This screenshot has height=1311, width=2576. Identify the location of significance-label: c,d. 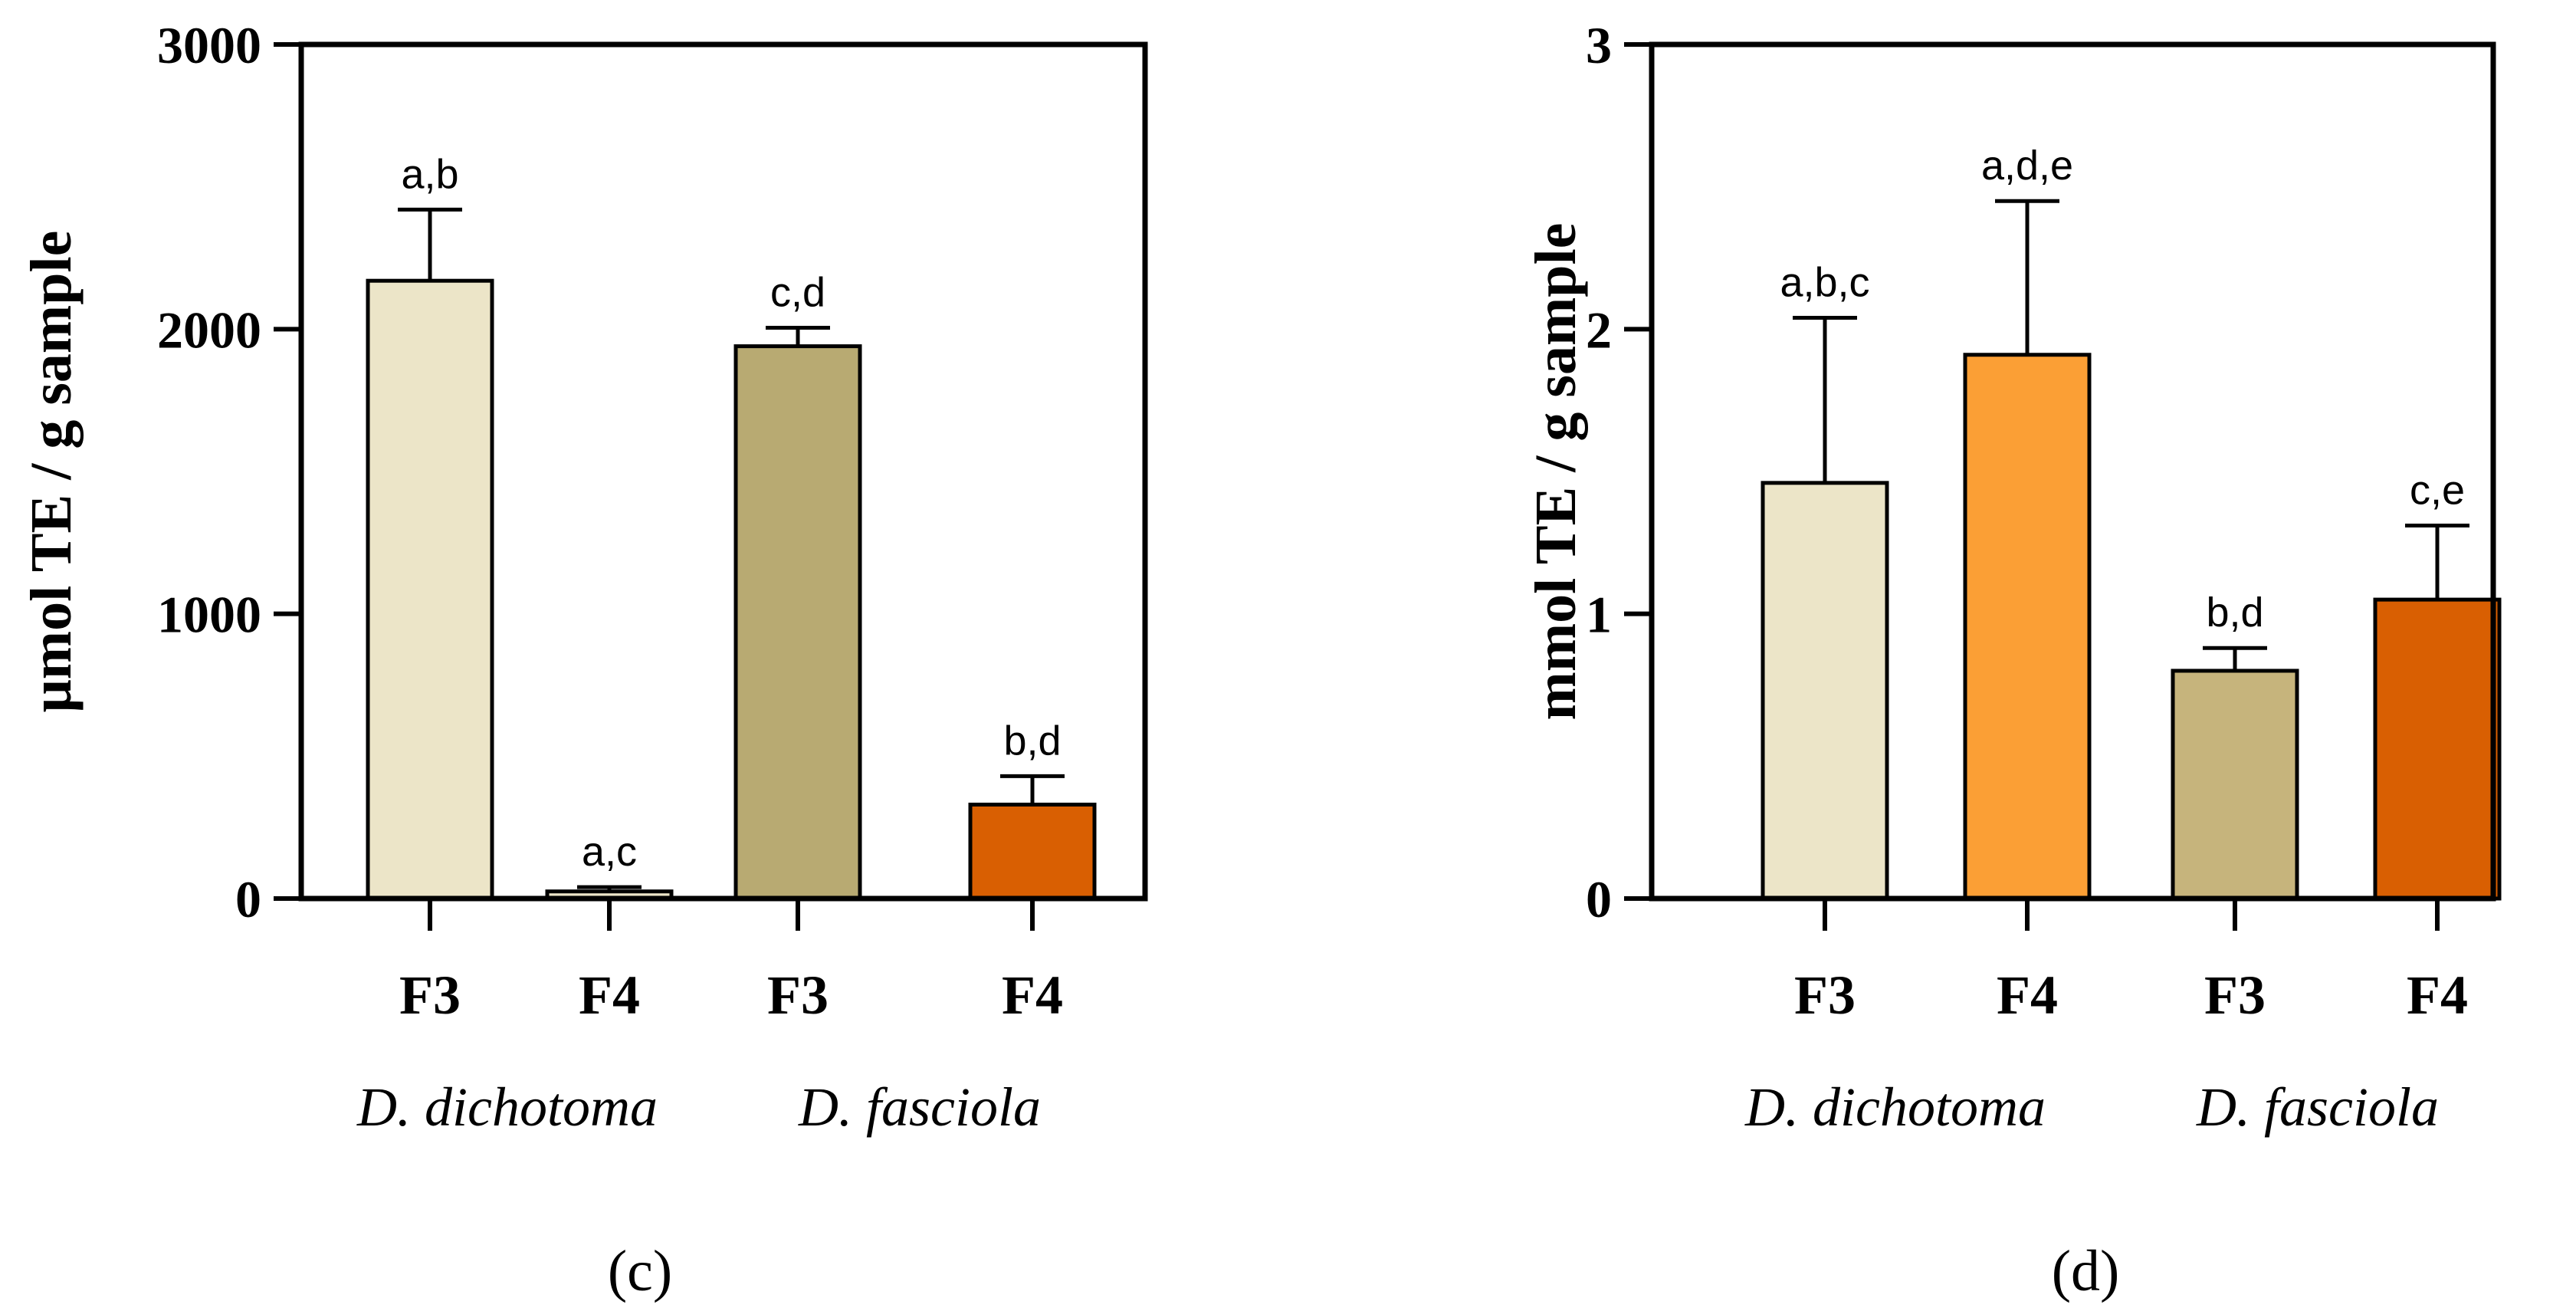
(797, 292).